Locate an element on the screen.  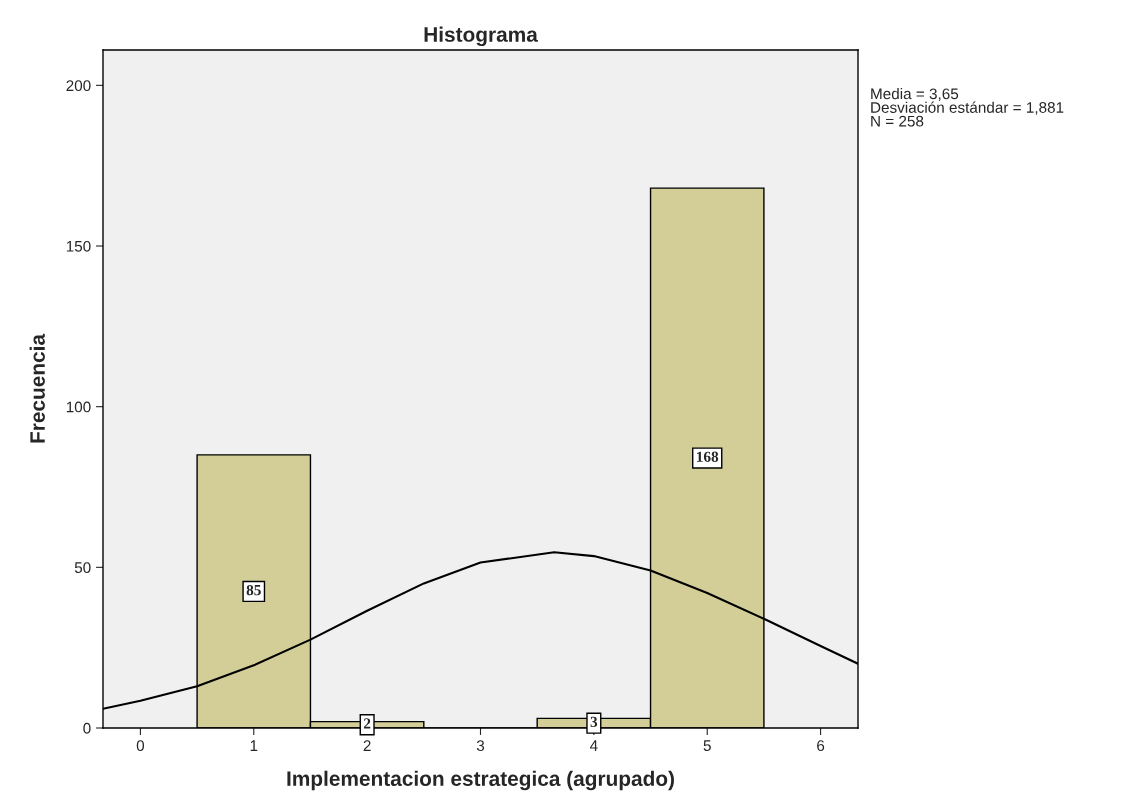
y-tick-label: 0 is located at coordinates (87, 728).